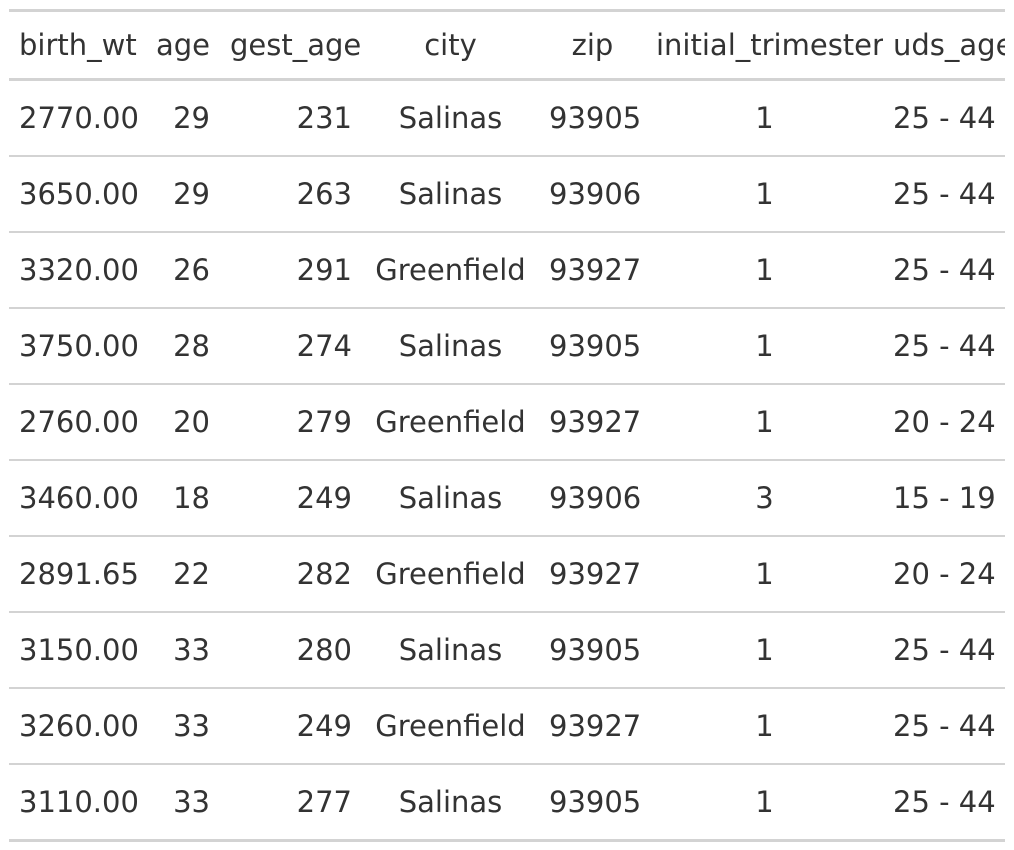  I want to click on initial-trimester-cell: 3, so click(764, 497).